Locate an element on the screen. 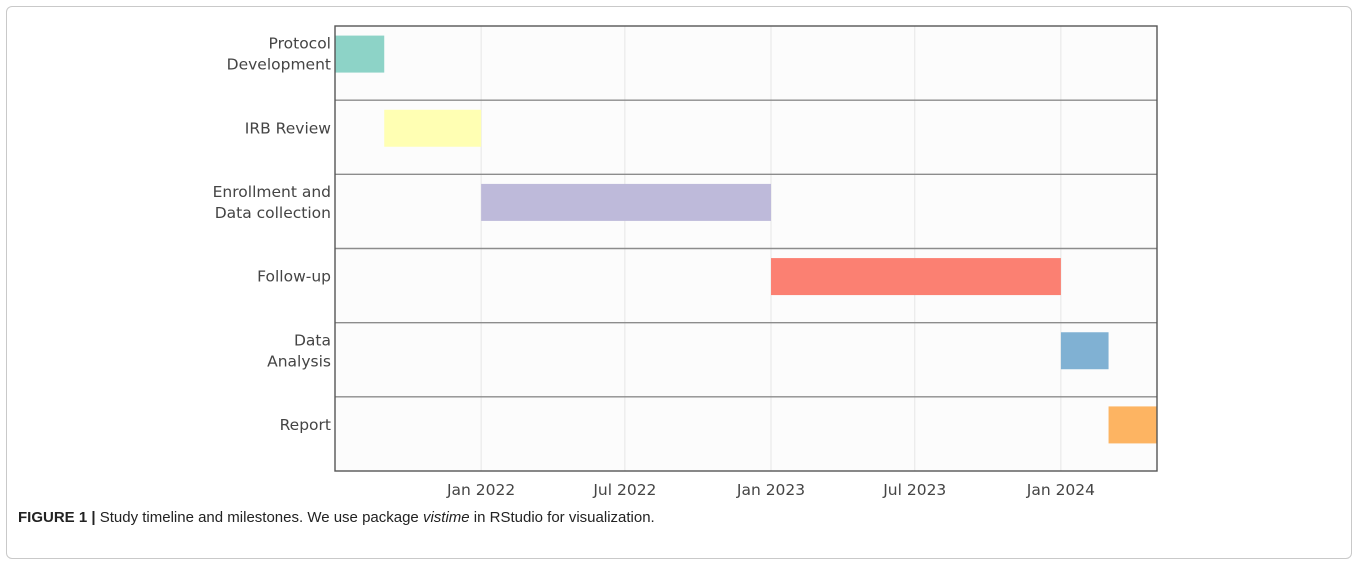 This screenshot has height=567, width=1360. x-tick-label: Jan 2023 is located at coordinates (770, 490).